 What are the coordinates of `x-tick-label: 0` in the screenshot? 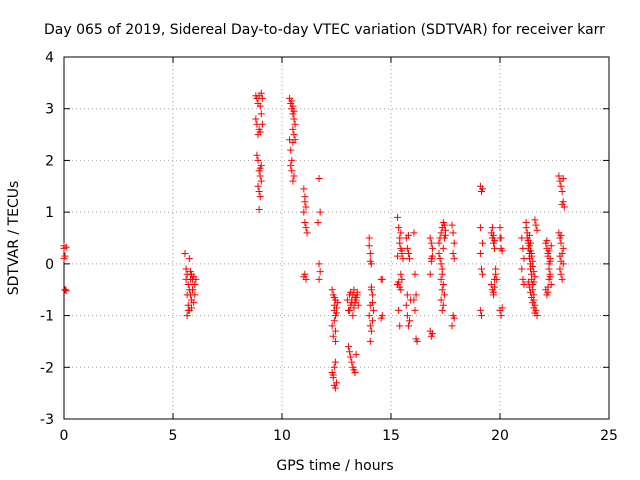 It's located at (64, 436).